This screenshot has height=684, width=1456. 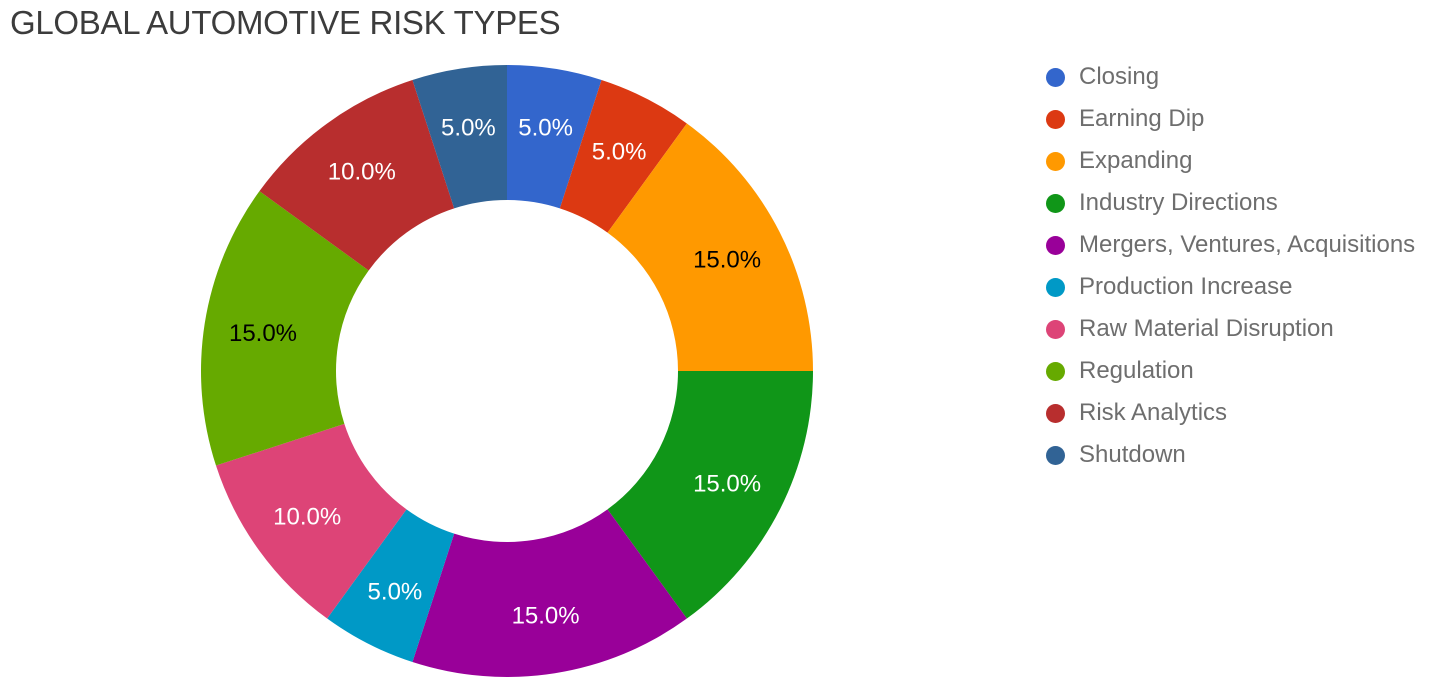 I want to click on legend-item-closing: Closing, so click(x=1230, y=77).